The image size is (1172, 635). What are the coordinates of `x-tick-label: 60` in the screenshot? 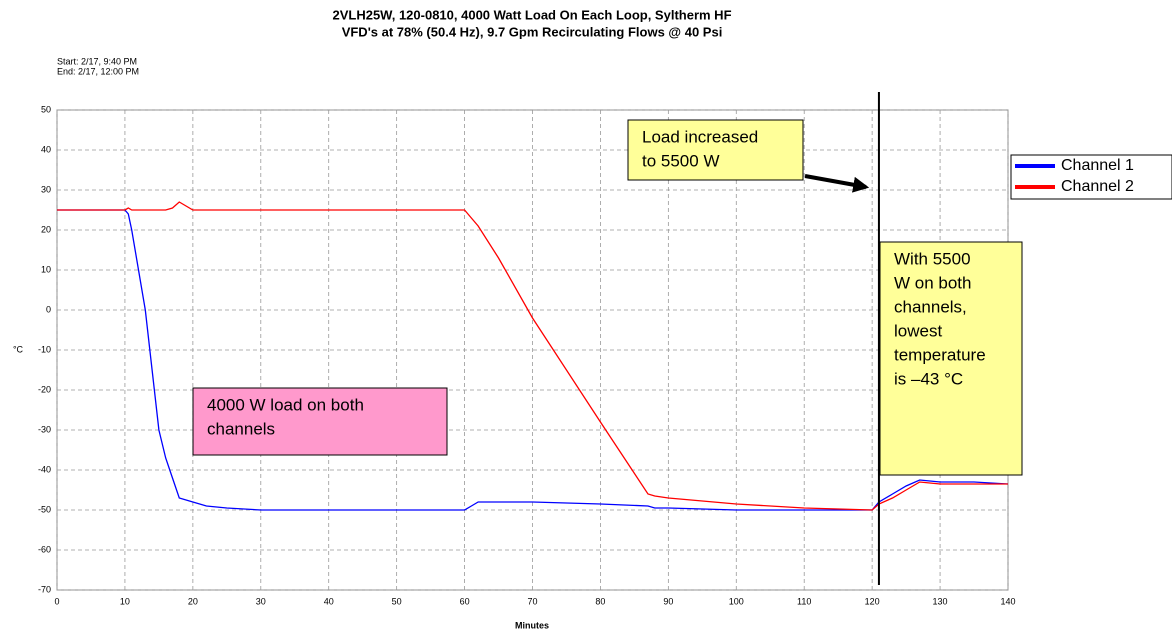 It's located at (465, 601).